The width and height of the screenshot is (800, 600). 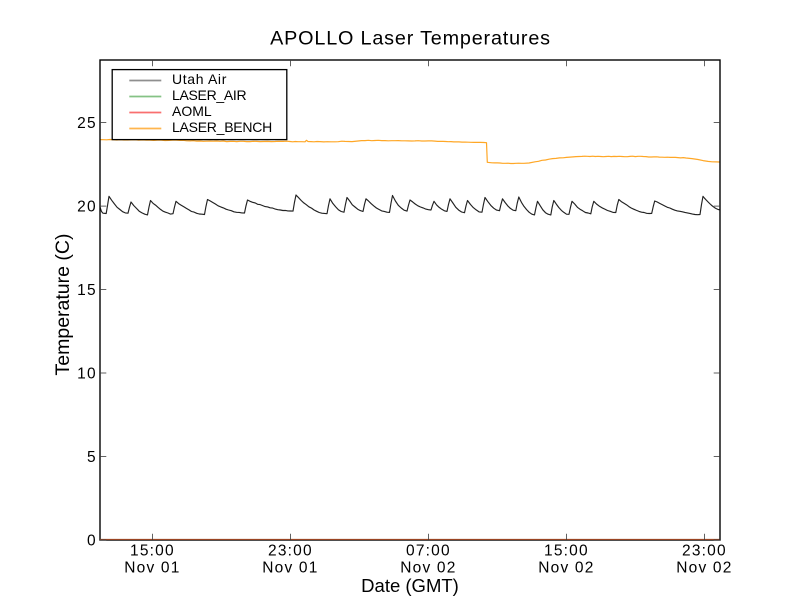 What do you see at coordinates (209, 95) in the screenshot?
I see `svg-text: LASER_AIR` at bounding box center [209, 95].